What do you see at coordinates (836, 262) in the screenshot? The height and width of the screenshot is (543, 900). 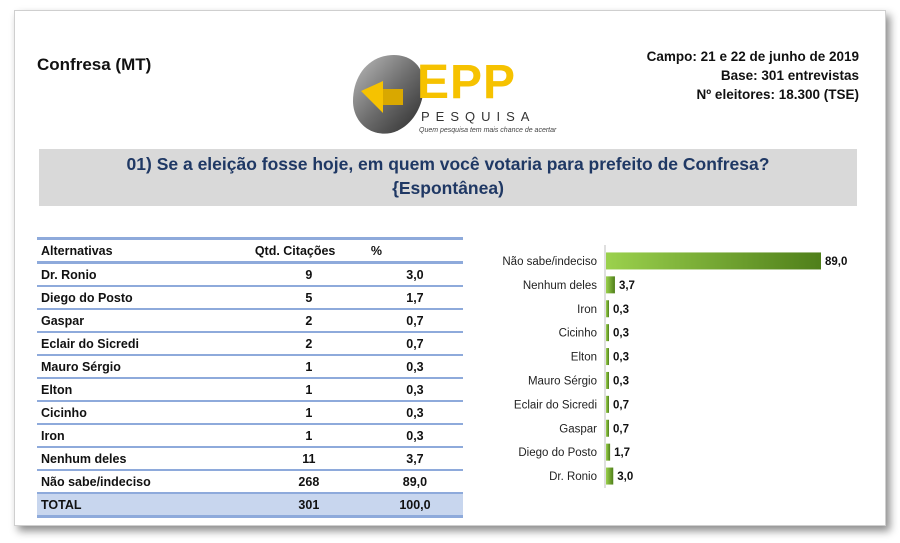 I see `chart-value-label: 89,0` at bounding box center [836, 262].